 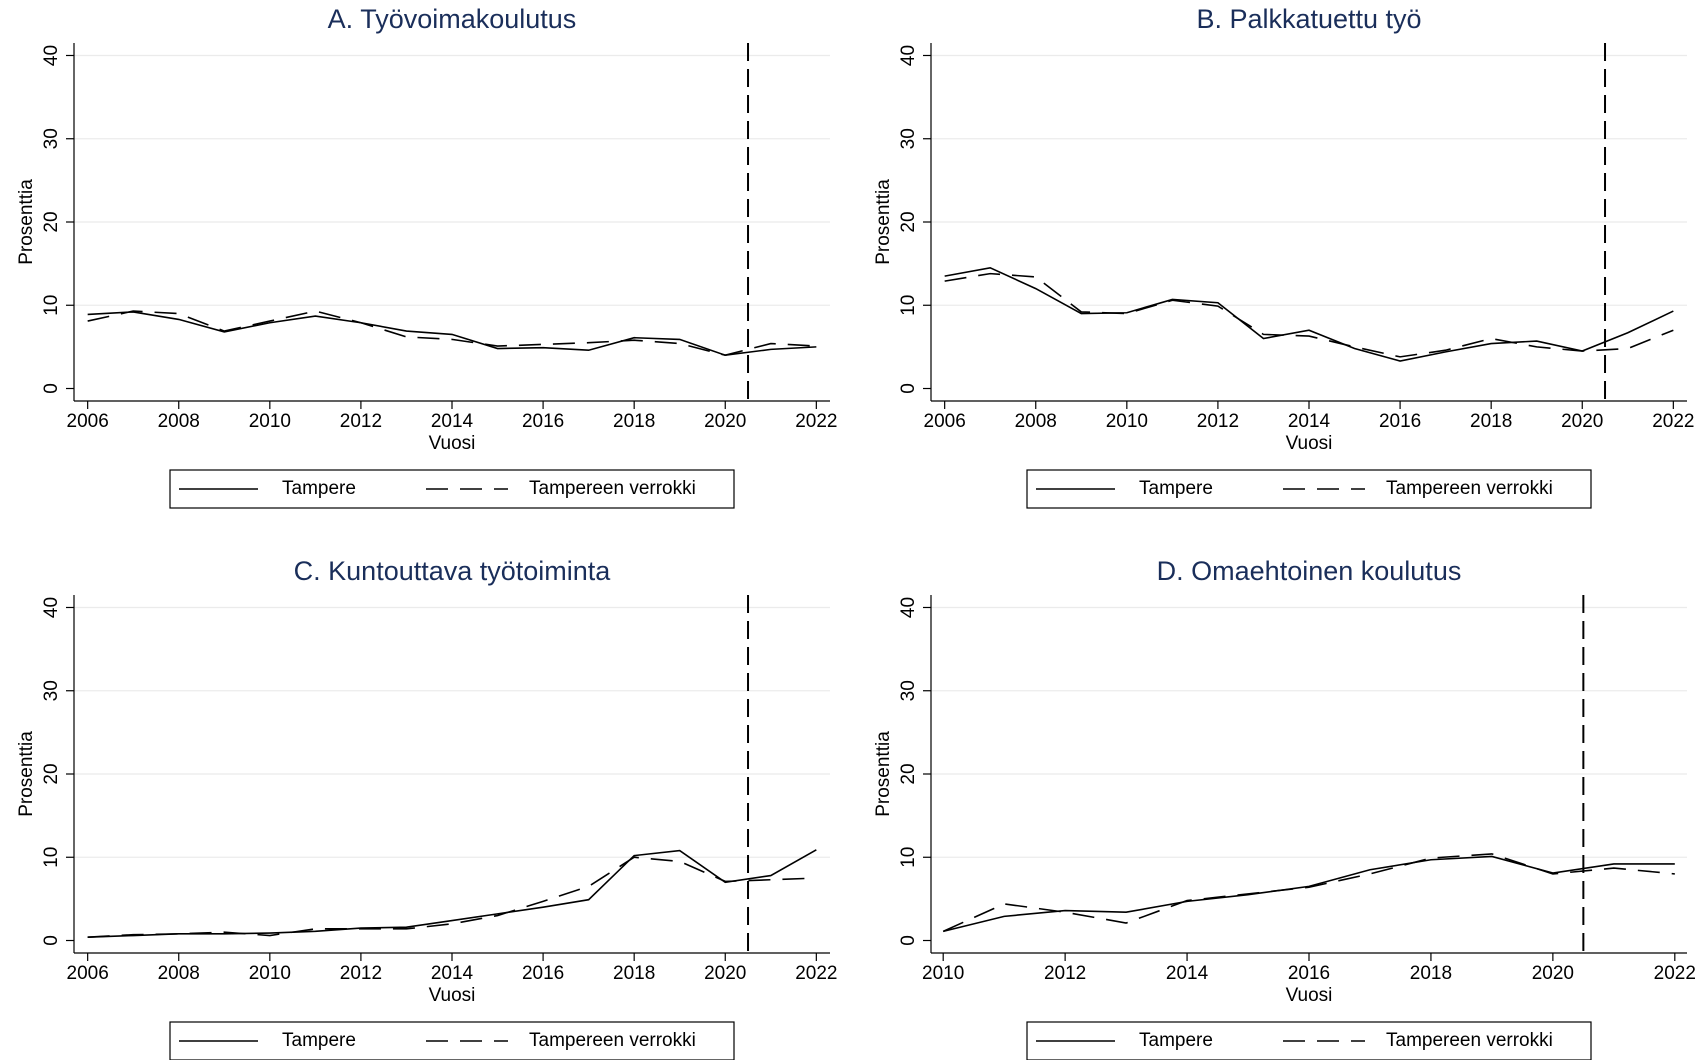 I want to click on chart-title: B. Palkkatuettu työ, so click(x=1308, y=19).